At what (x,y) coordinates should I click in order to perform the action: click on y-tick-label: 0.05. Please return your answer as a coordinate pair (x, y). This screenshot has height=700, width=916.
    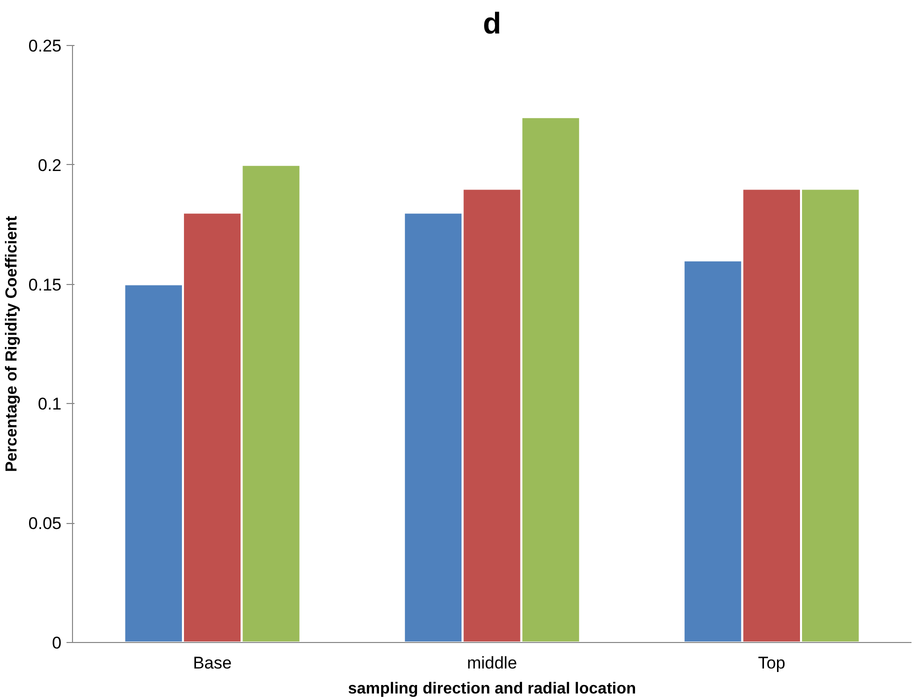
    Looking at the image, I should click on (45, 524).